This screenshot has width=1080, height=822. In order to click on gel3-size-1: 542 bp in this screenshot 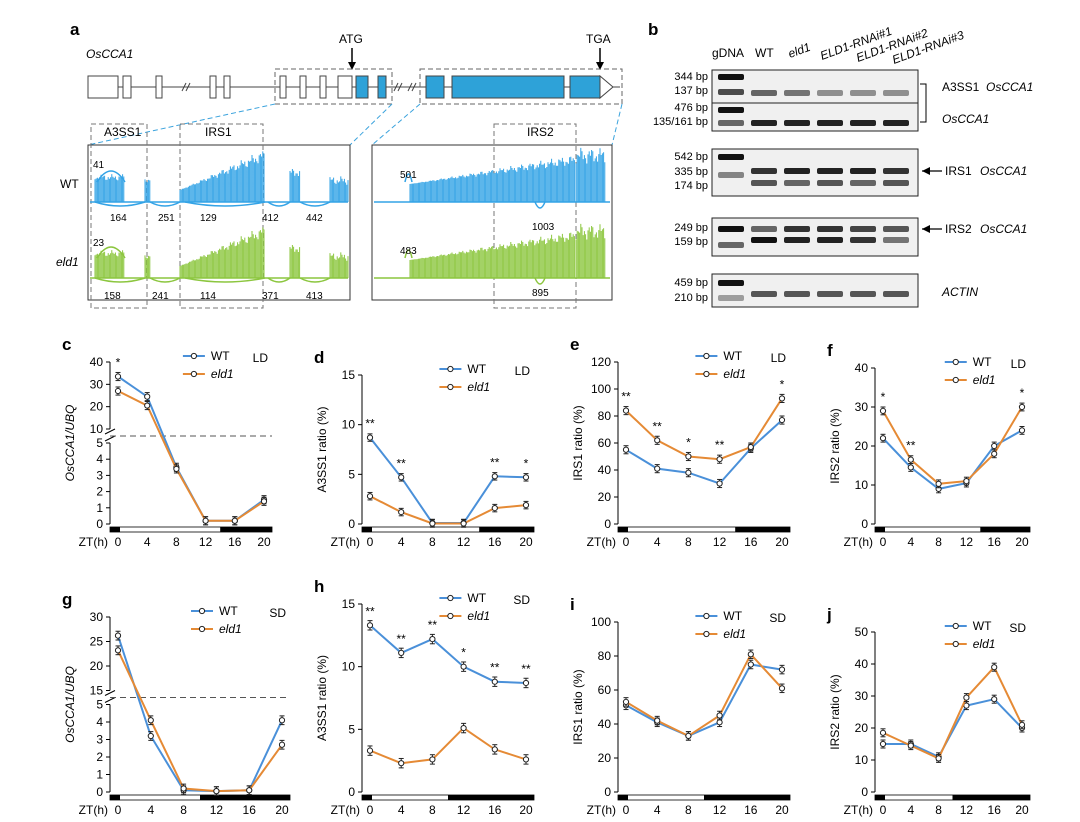, I will do `click(691, 157)`.